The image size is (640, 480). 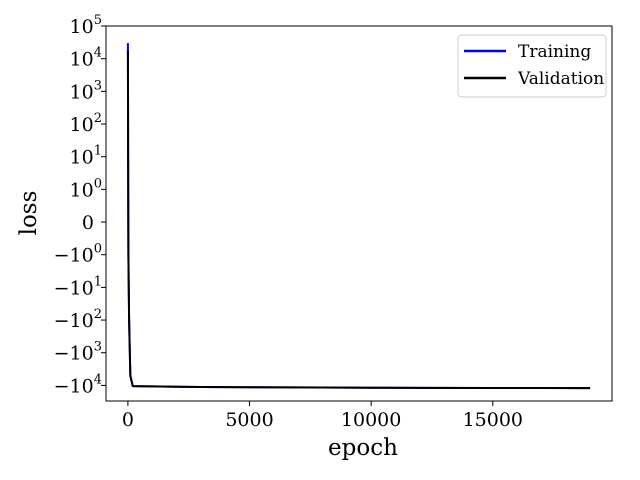 I want to click on y-tick-label: 0, so click(x=88, y=223).